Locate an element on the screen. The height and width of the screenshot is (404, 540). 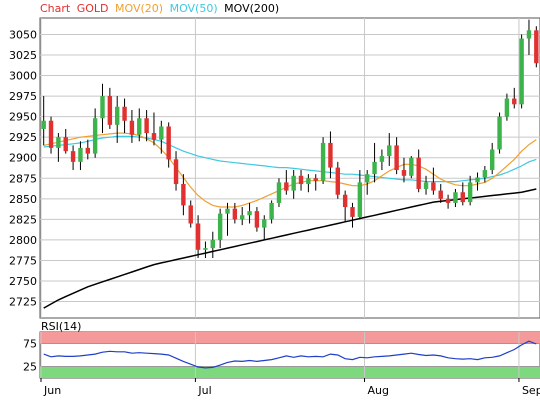
price-tick-label: 2975 is located at coordinates (23, 96).